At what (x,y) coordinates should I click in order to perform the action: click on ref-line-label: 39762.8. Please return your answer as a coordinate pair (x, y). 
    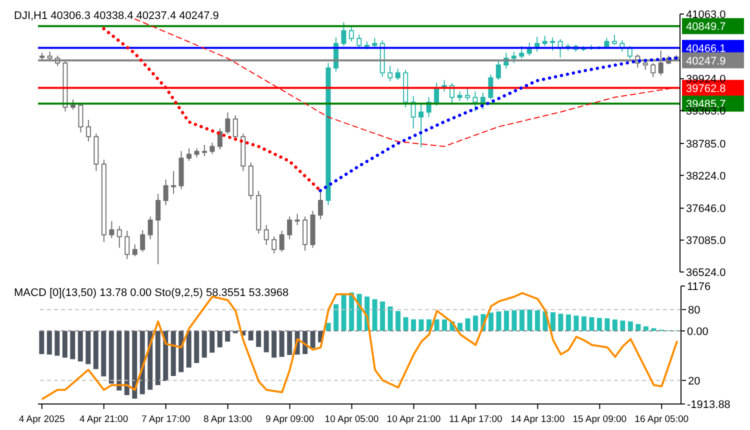
    Looking at the image, I should click on (706, 88).